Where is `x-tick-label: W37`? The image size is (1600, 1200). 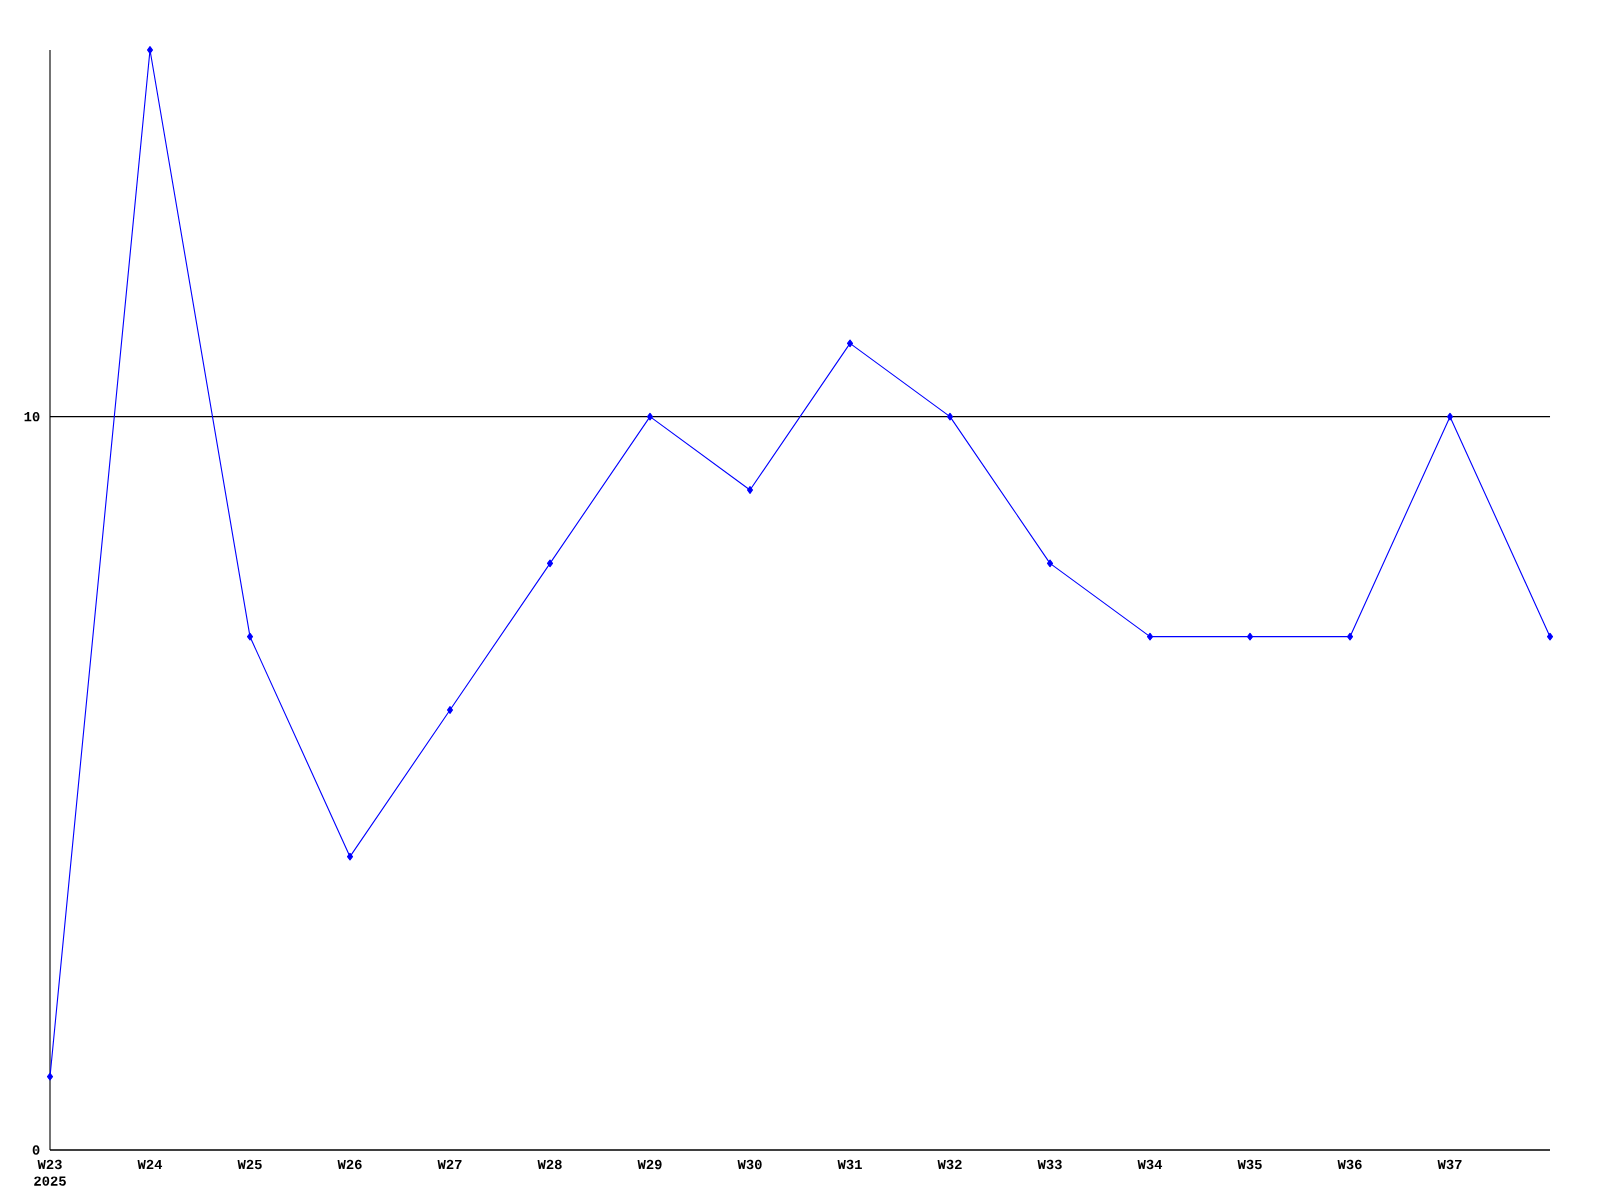
x-tick-label: W37 is located at coordinates (1449, 1164).